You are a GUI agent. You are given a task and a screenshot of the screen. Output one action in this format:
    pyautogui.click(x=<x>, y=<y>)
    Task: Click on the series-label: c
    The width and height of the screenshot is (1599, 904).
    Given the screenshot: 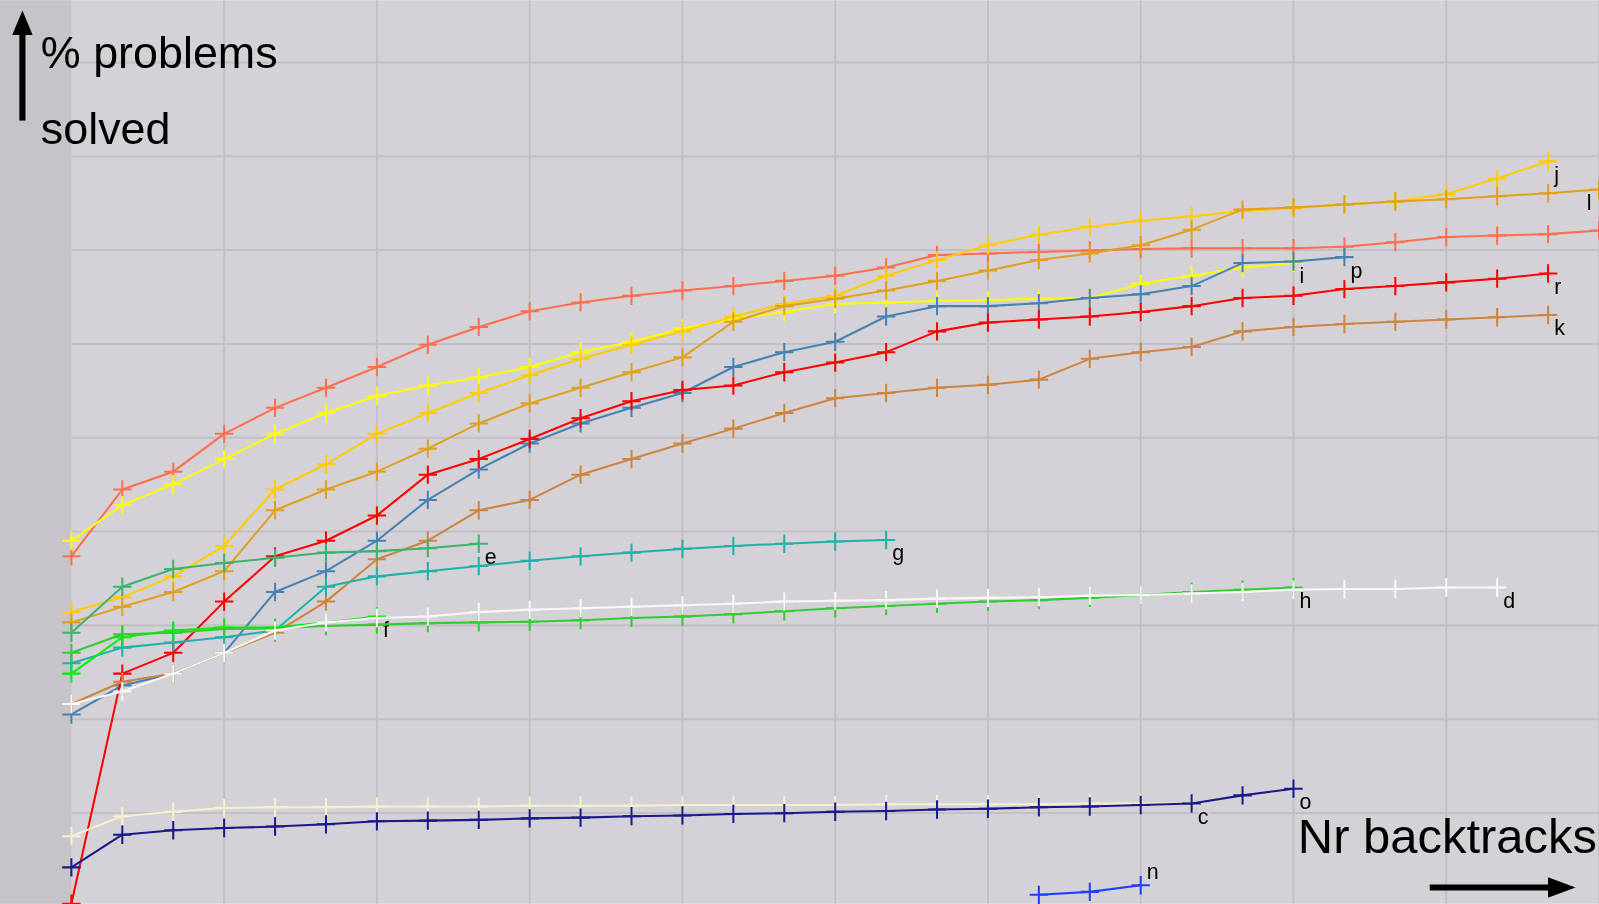 What is the action you would take?
    pyautogui.click(x=1203, y=816)
    